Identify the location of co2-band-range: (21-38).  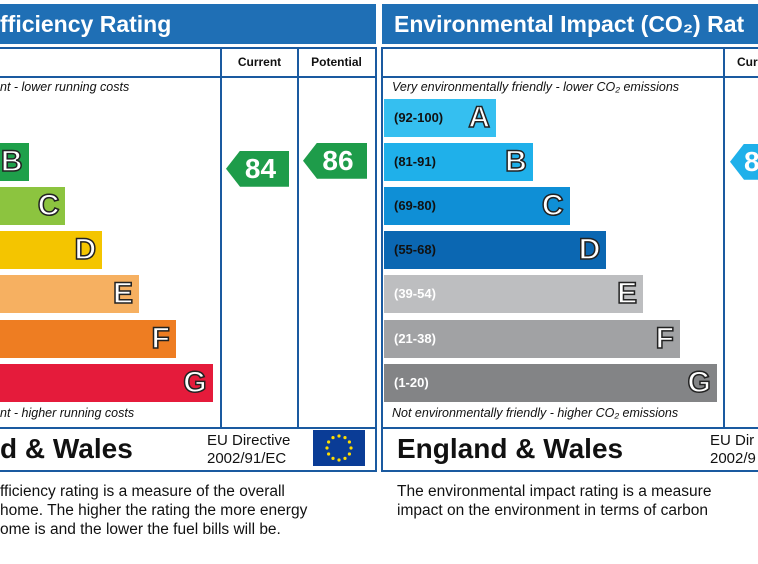
(415, 338).